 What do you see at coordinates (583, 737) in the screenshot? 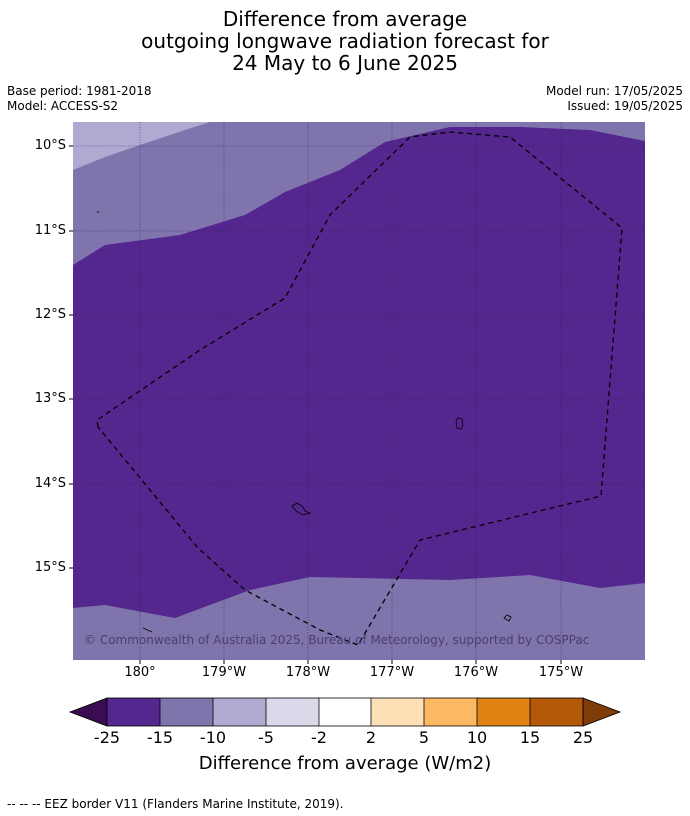
I see `colorbar-tick: 25` at bounding box center [583, 737].